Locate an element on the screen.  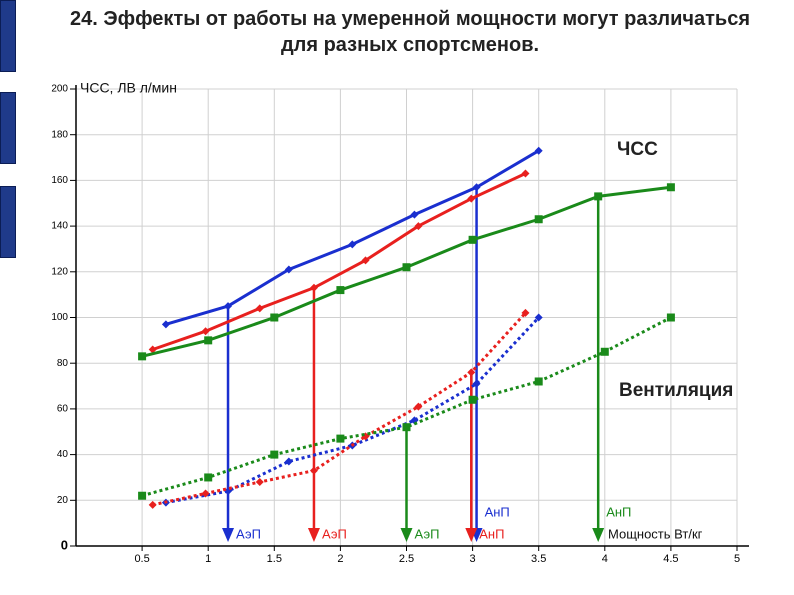
annotation: ЧСС is located at coordinates (637, 149).